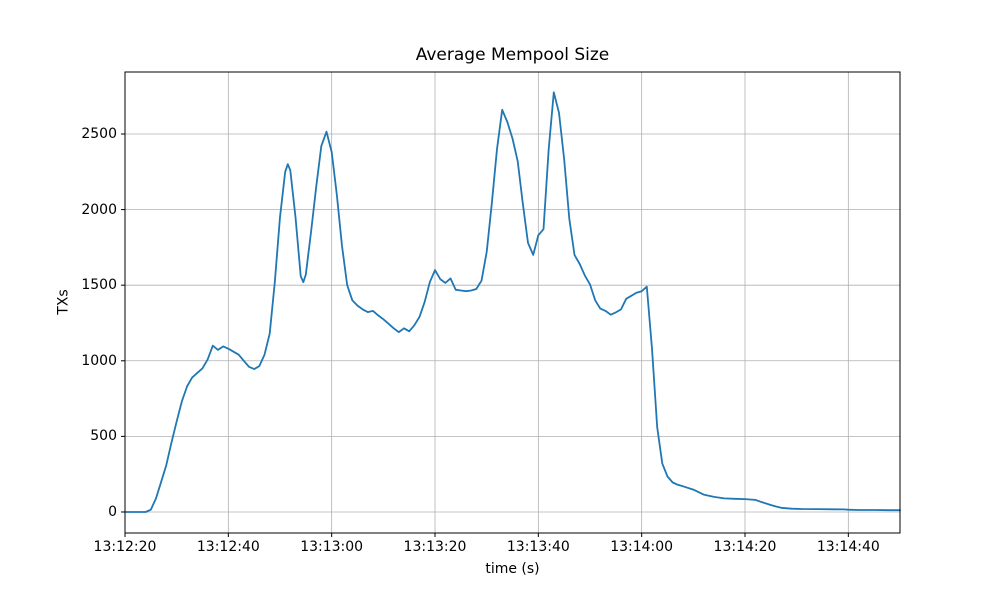 This screenshot has width=1000, height=600. Describe the element at coordinates (99, 209) in the screenshot. I see `y-tick-label: 2000` at that location.